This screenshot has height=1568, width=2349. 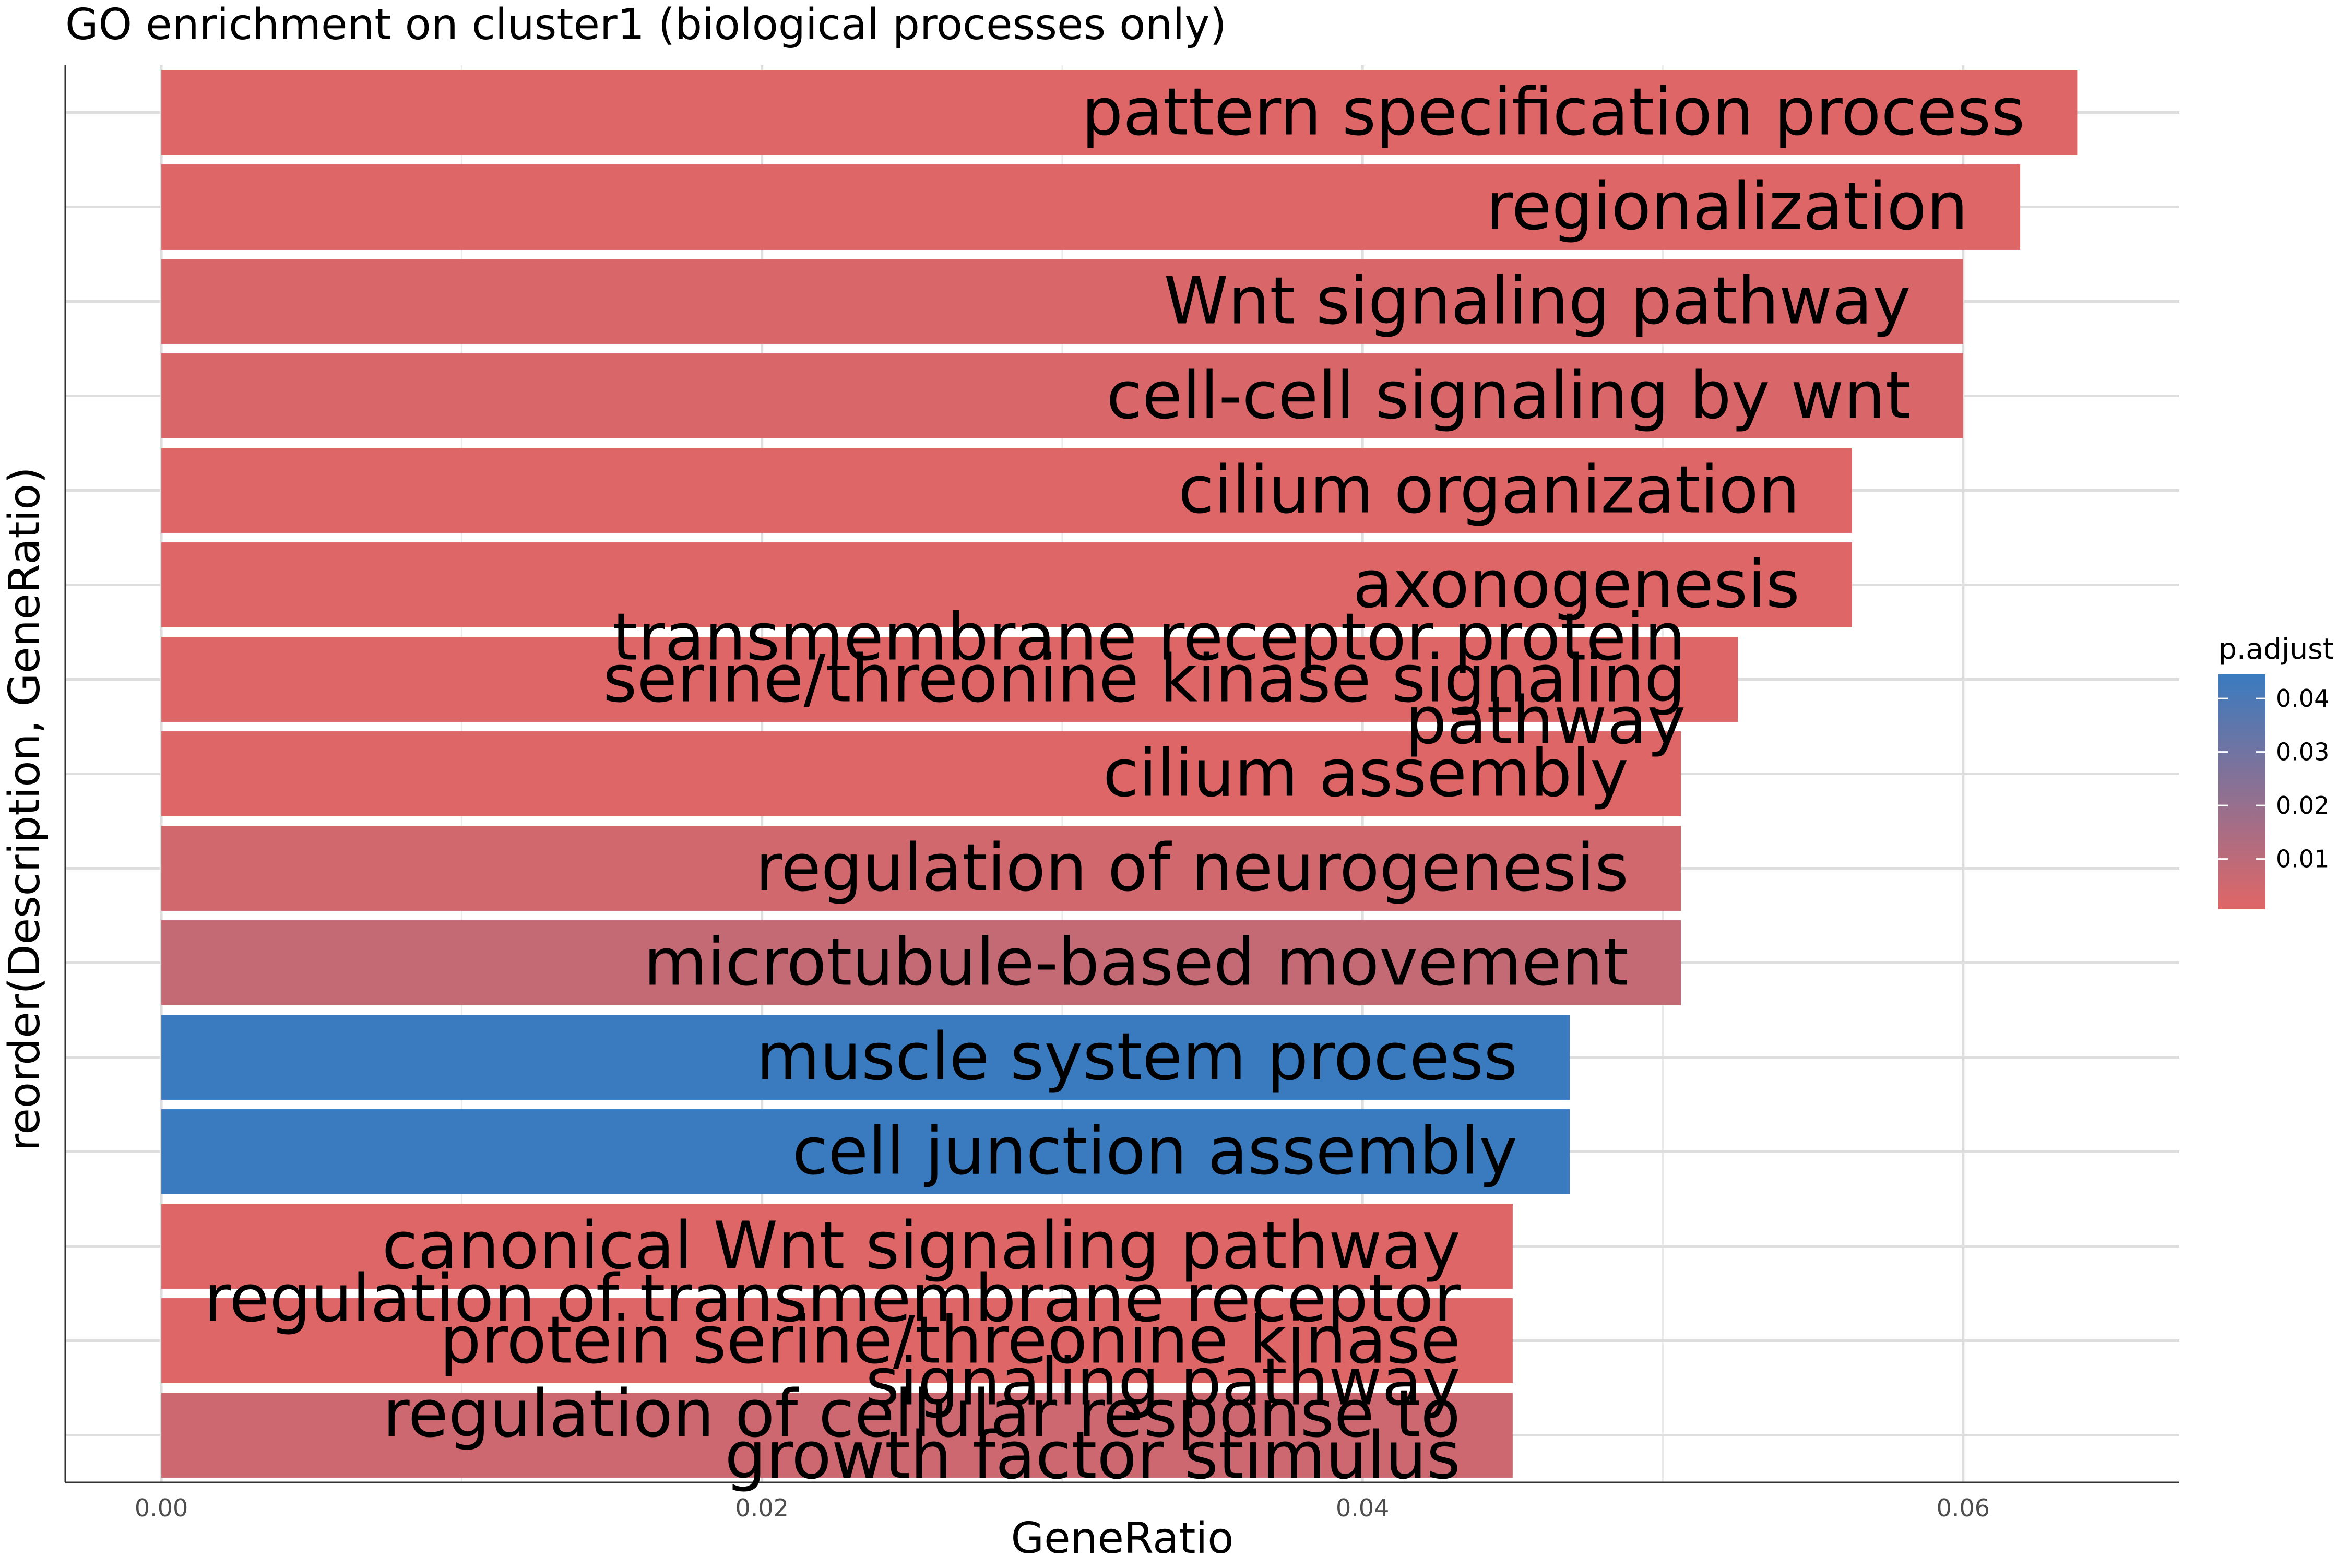 What do you see at coordinates (1192, 868) in the screenshot?
I see `bar-label: regulation of neurogenesis` at bounding box center [1192, 868].